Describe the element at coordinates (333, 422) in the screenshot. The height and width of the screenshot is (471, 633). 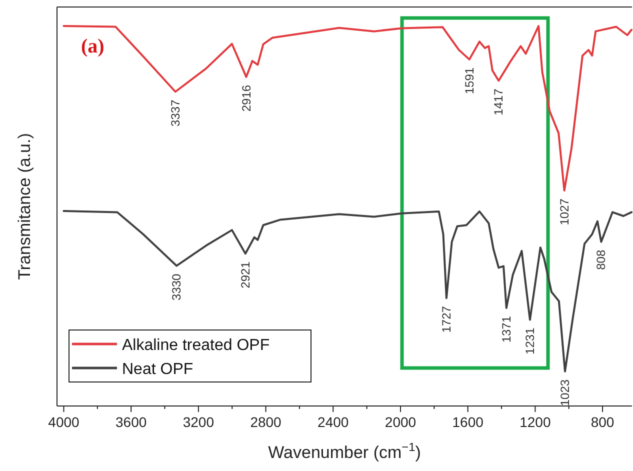
I see `x-tick-label: 2400` at that location.